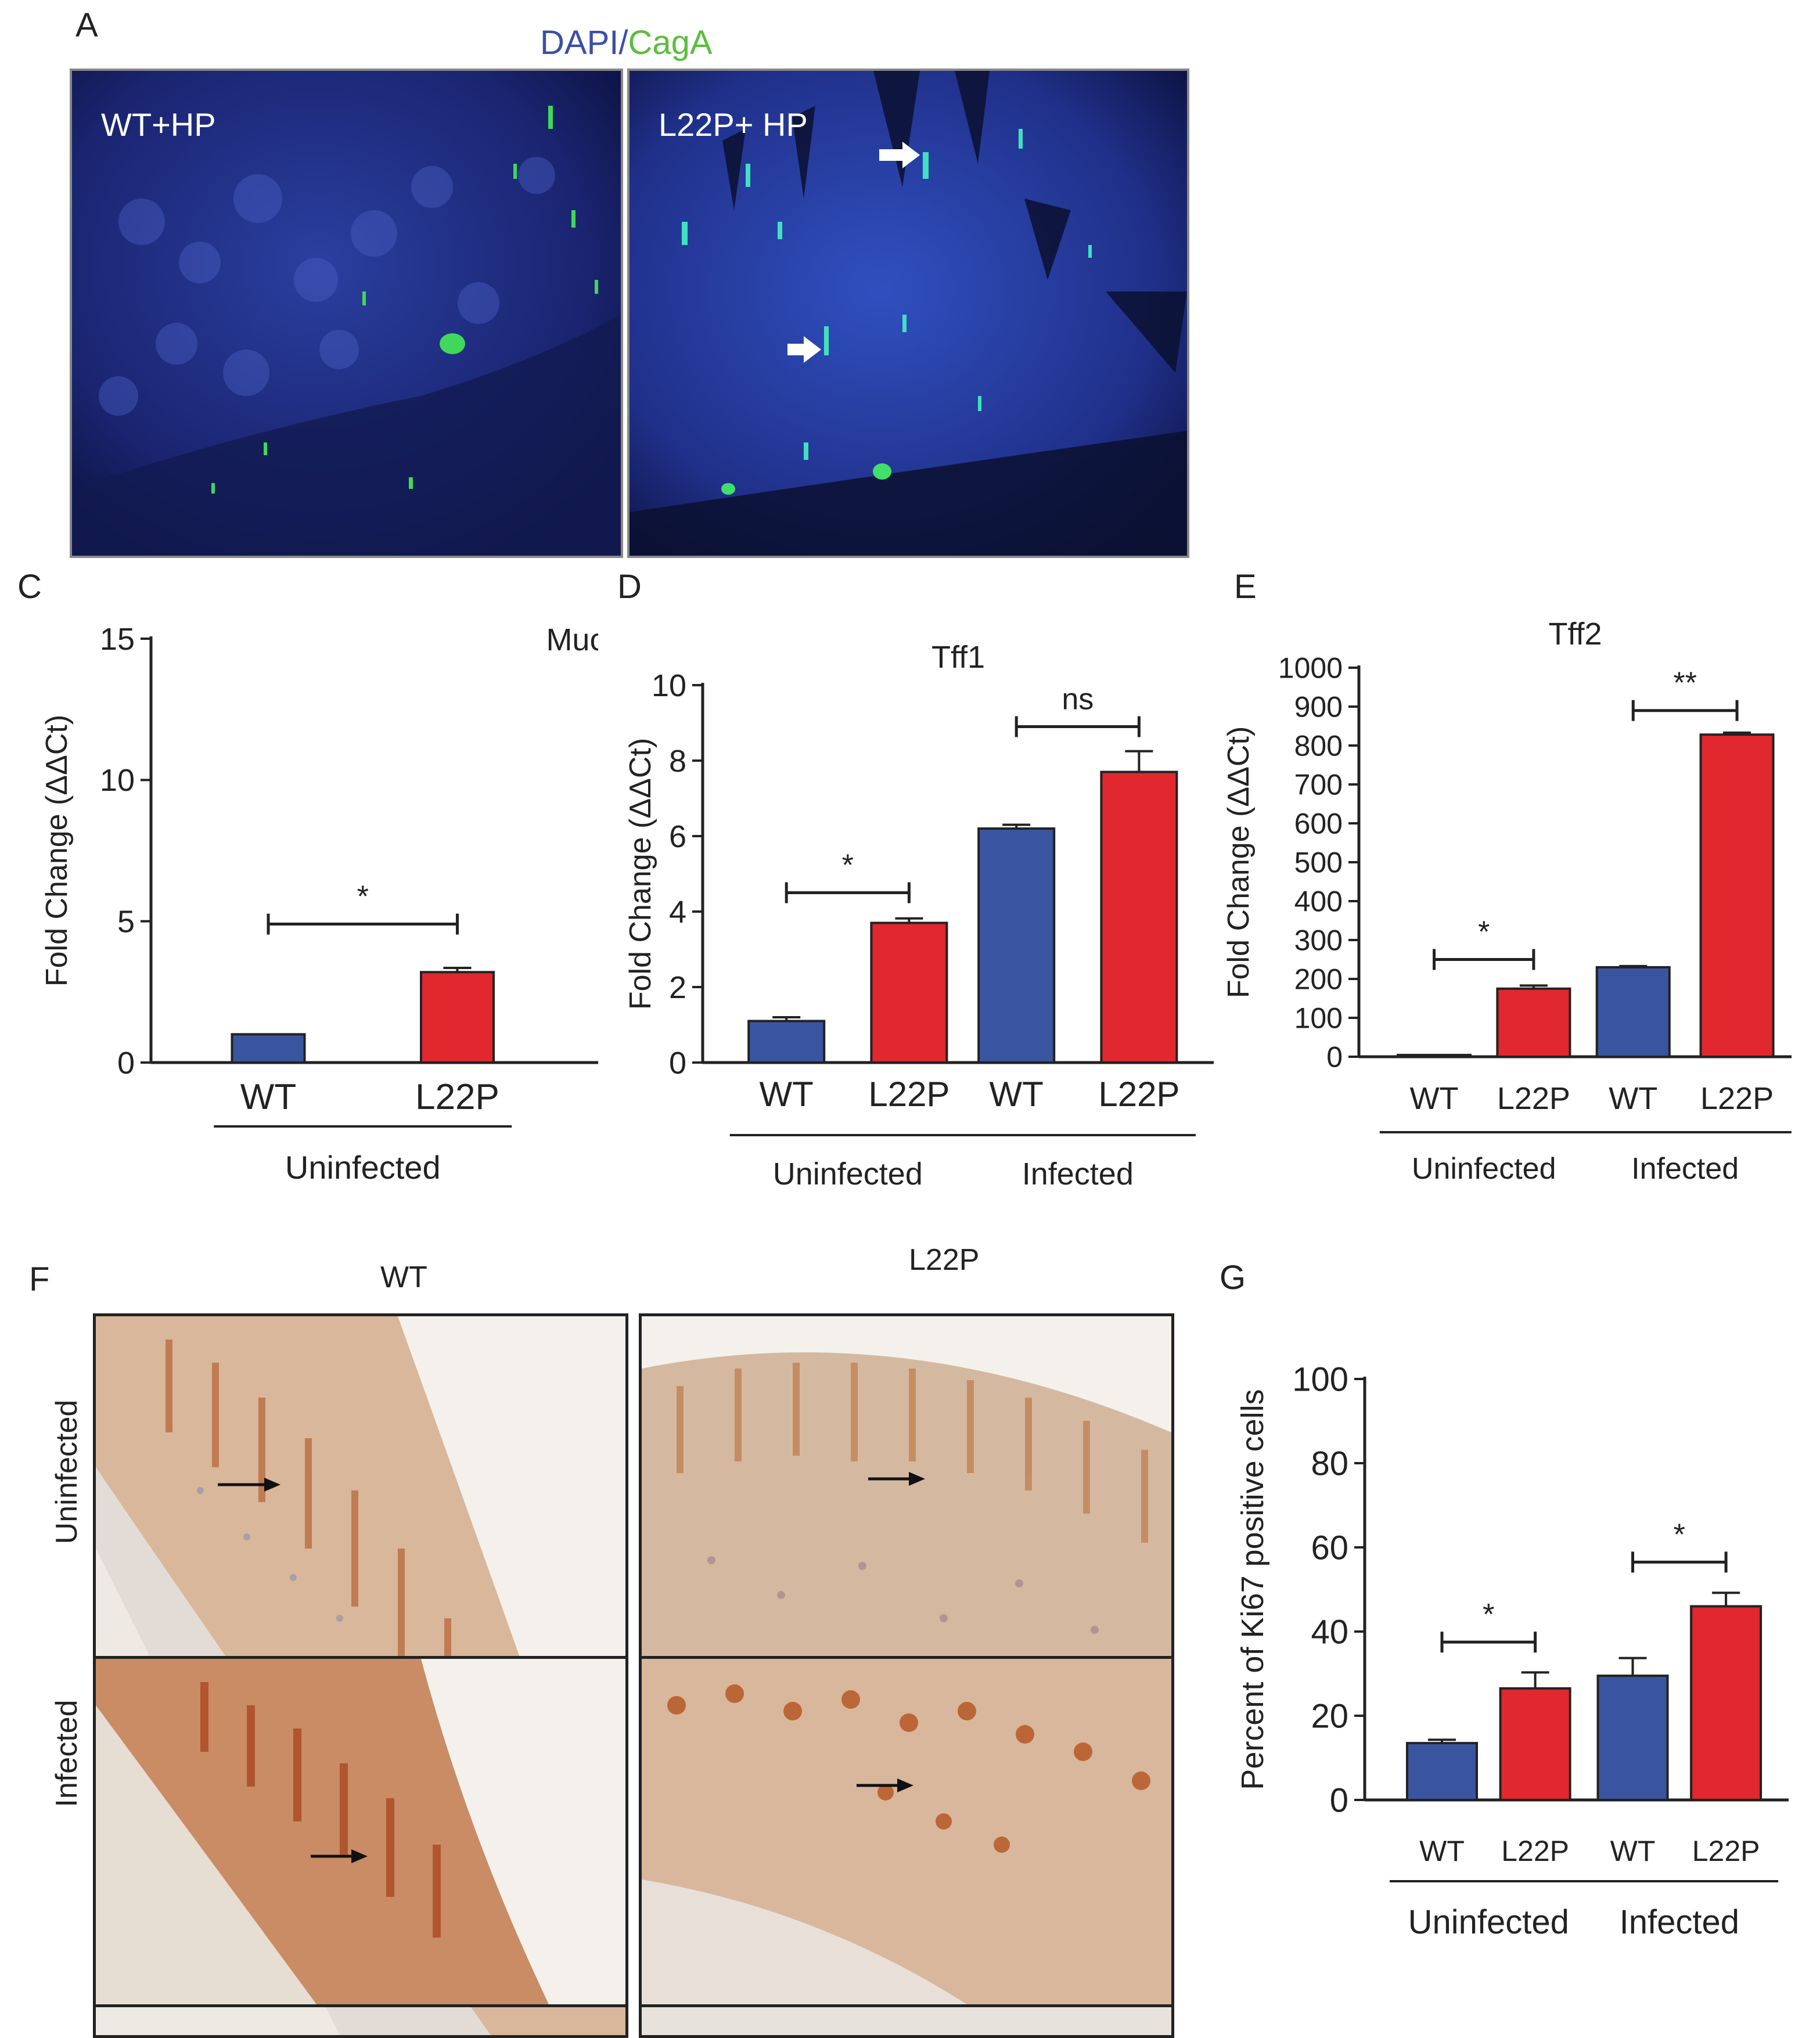 The image size is (1820, 2038). What do you see at coordinates (403, 1277) in the screenshot?
I see `column-title-wt: WT` at bounding box center [403, 1277].